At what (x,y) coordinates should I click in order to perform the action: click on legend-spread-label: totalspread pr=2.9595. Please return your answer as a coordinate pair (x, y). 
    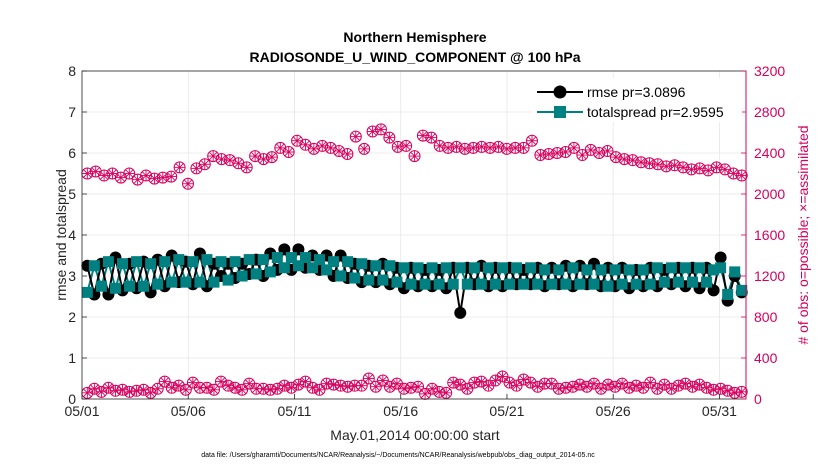
    Looking at the image, I should click on (655, 112).